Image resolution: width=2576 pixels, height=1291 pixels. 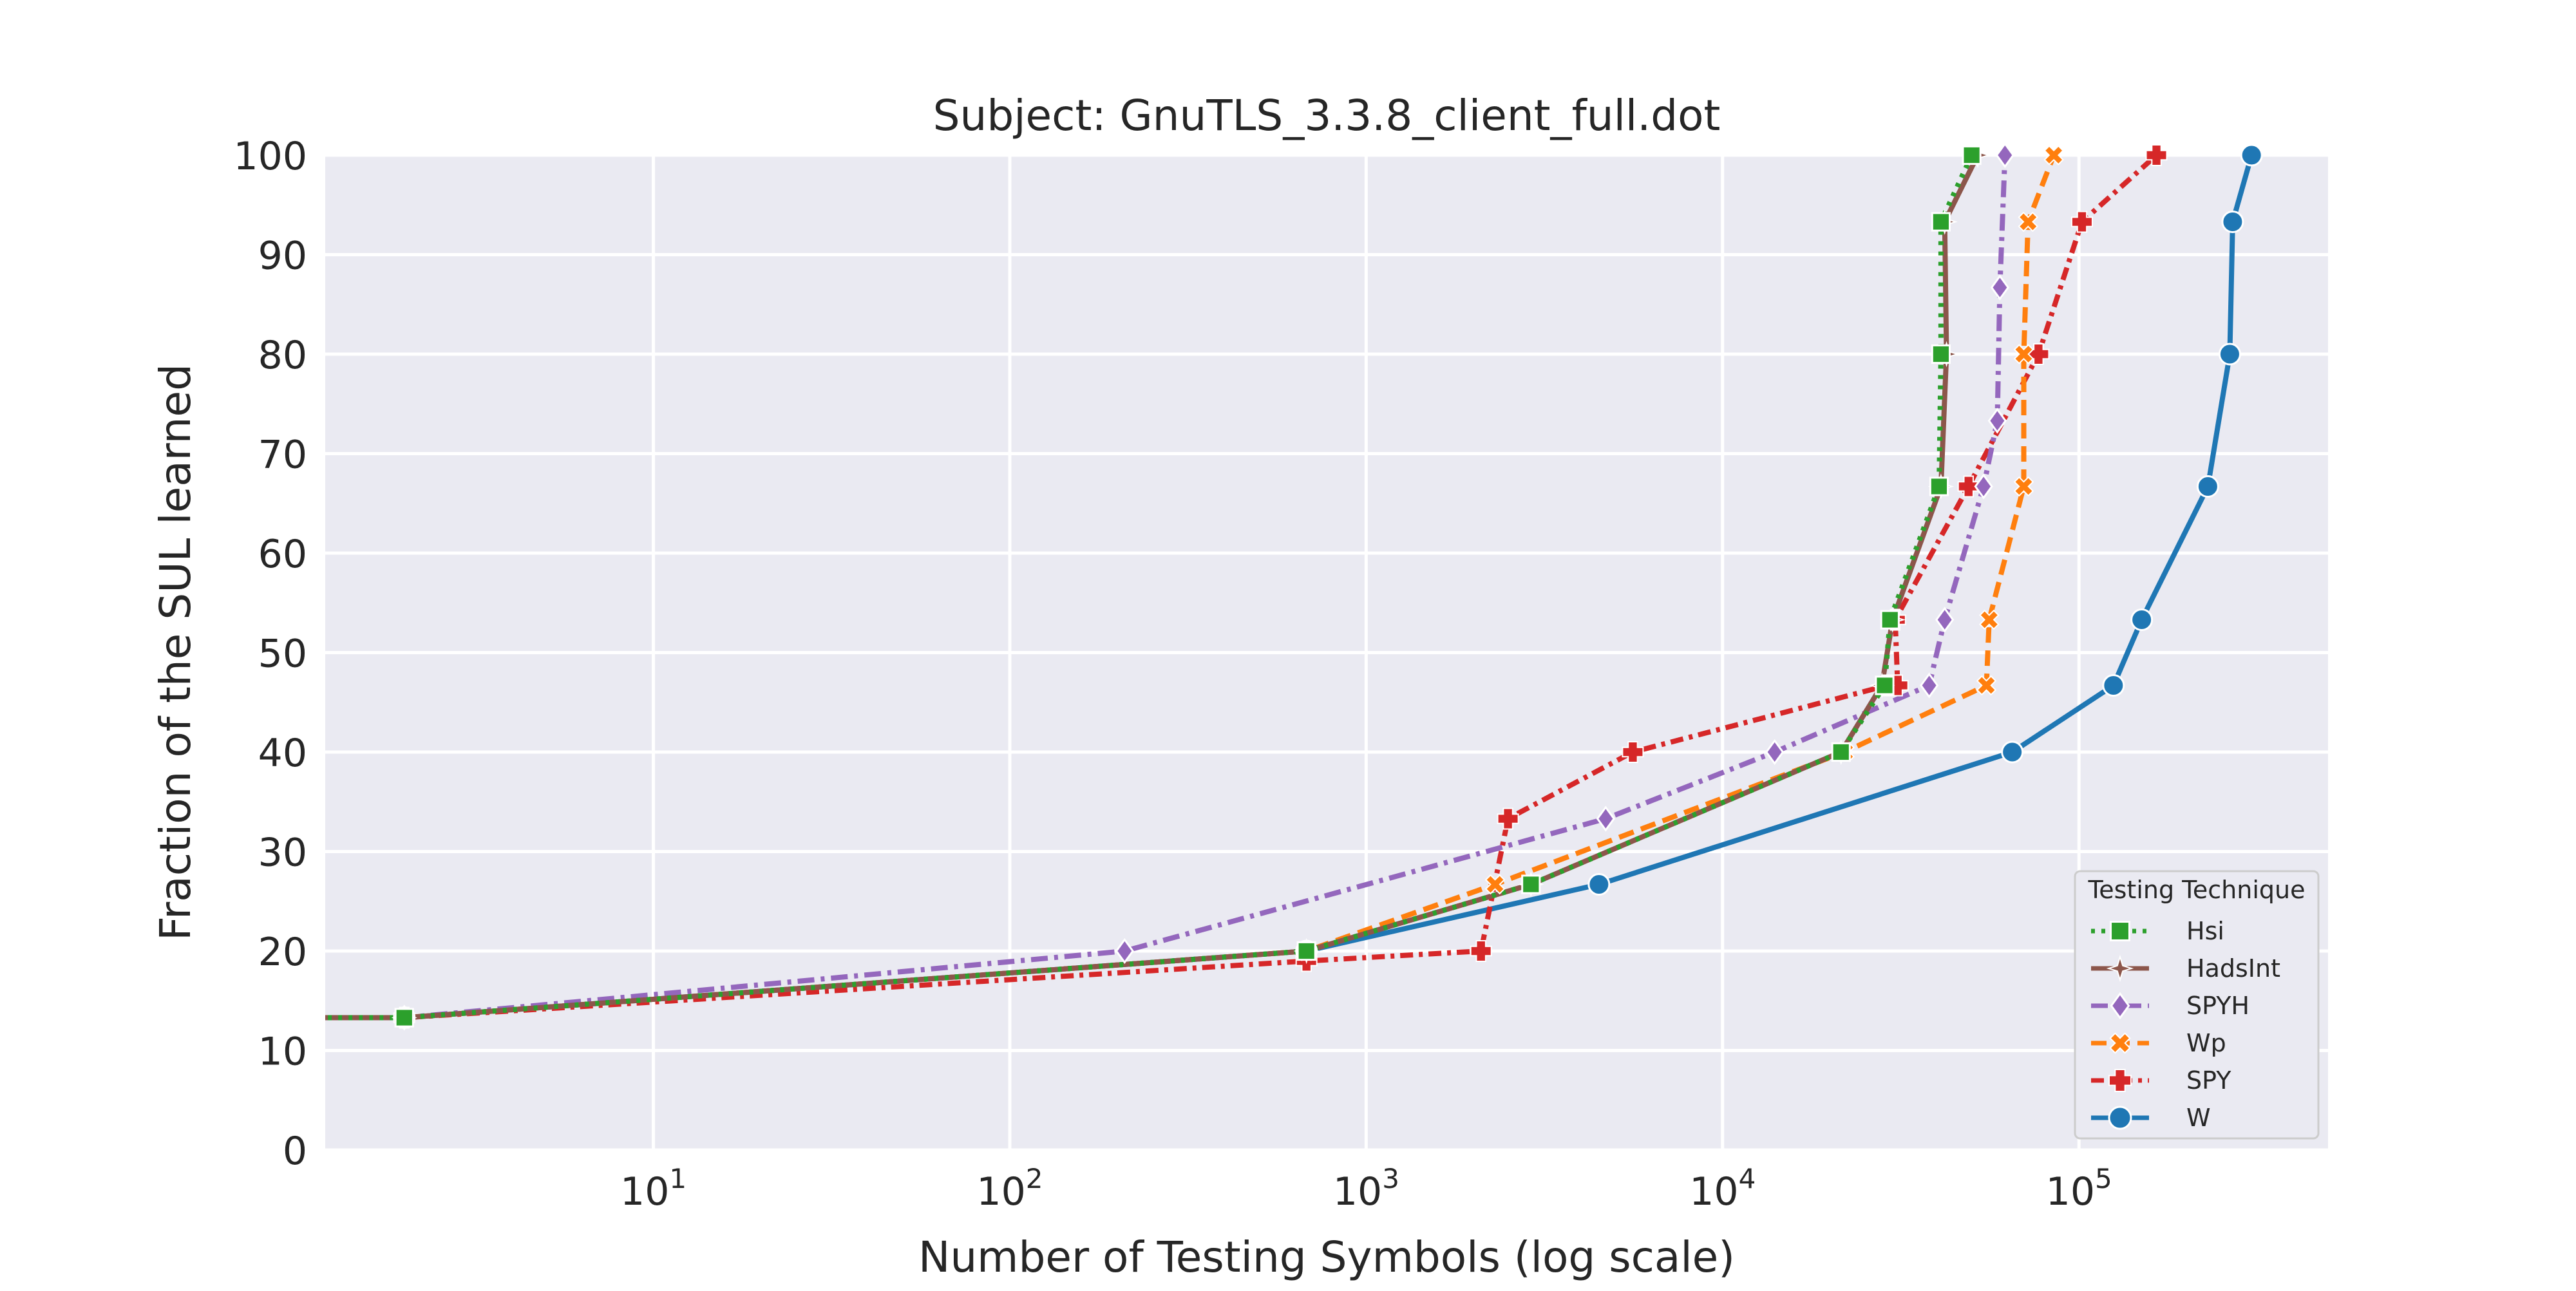 What do you see at coordinates (270, 156) in the screenshot?
I see `y-tick-label: 100` at bounding box center [270, 156].